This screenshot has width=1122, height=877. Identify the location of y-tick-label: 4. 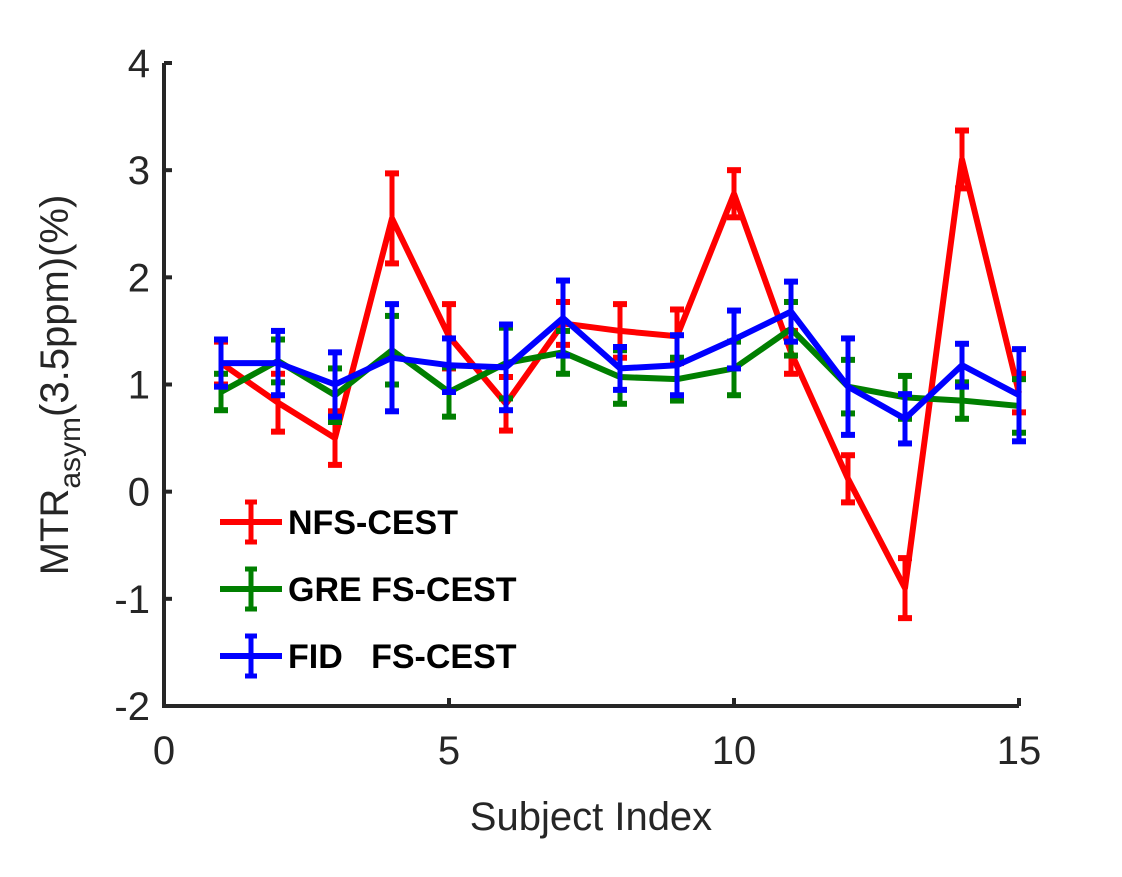
(139, 64).